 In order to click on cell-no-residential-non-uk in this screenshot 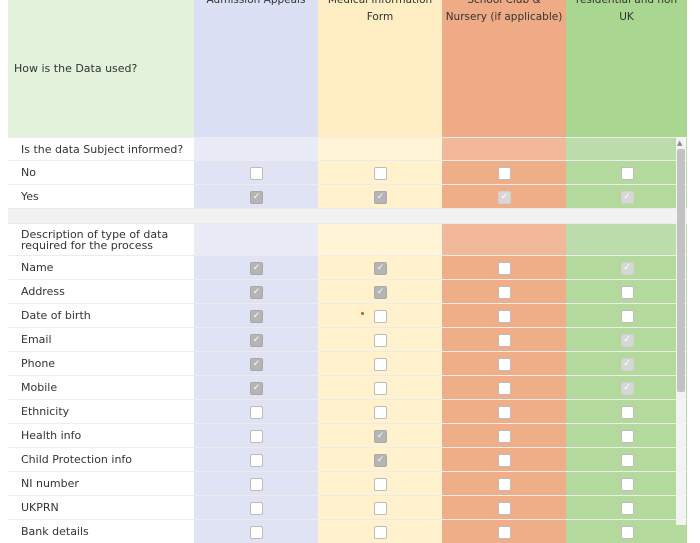, I will do `click(626, 172)`.